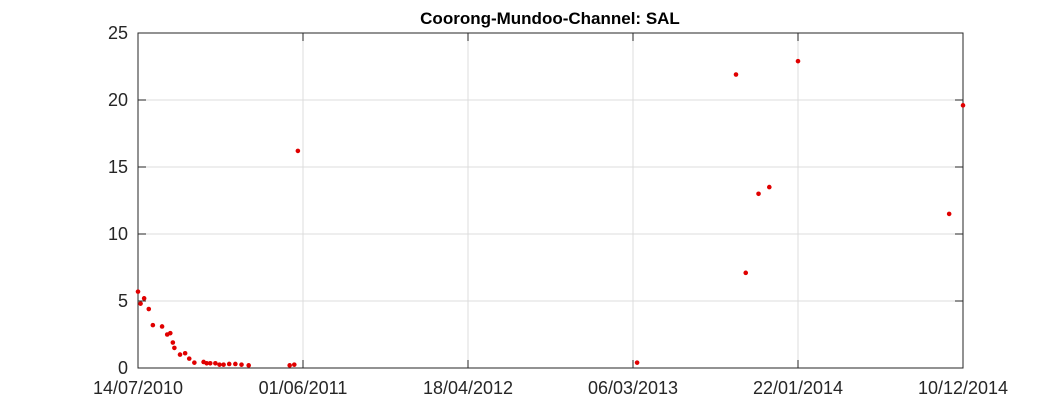 The image size is (1063, 413). Describe the element at coordinates (118, 33) in the screenshot. I see `y-tick-label: 25` at that location.